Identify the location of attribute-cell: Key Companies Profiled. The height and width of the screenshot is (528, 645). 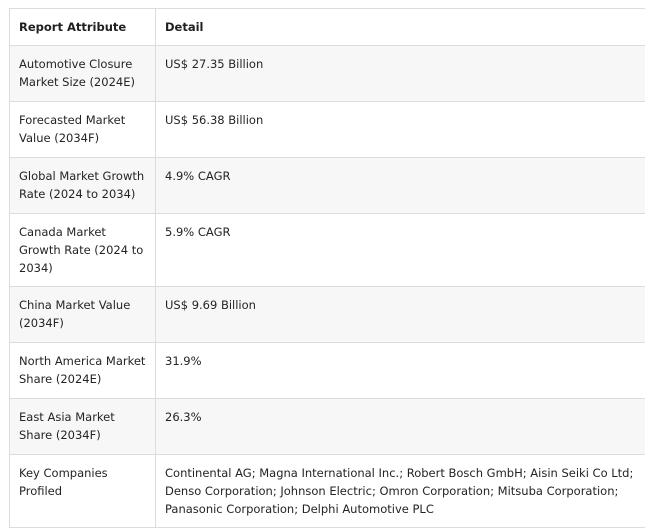
(83, 491).